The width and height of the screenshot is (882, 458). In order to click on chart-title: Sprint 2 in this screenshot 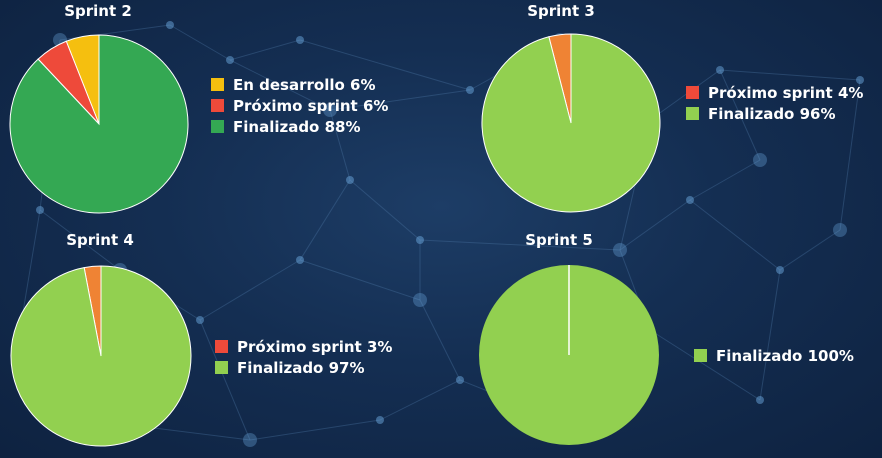, I will do `click(98, 11)`.